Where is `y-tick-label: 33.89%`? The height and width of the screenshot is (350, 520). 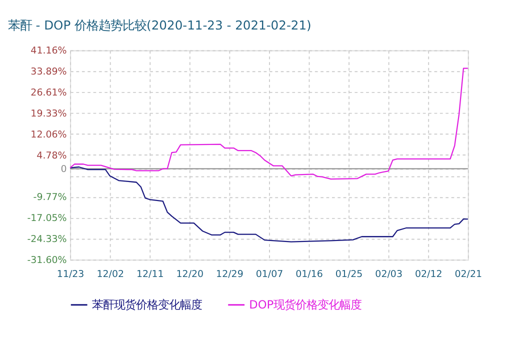
y-tick-label: 33.89% is located at coordinates (48, 72).